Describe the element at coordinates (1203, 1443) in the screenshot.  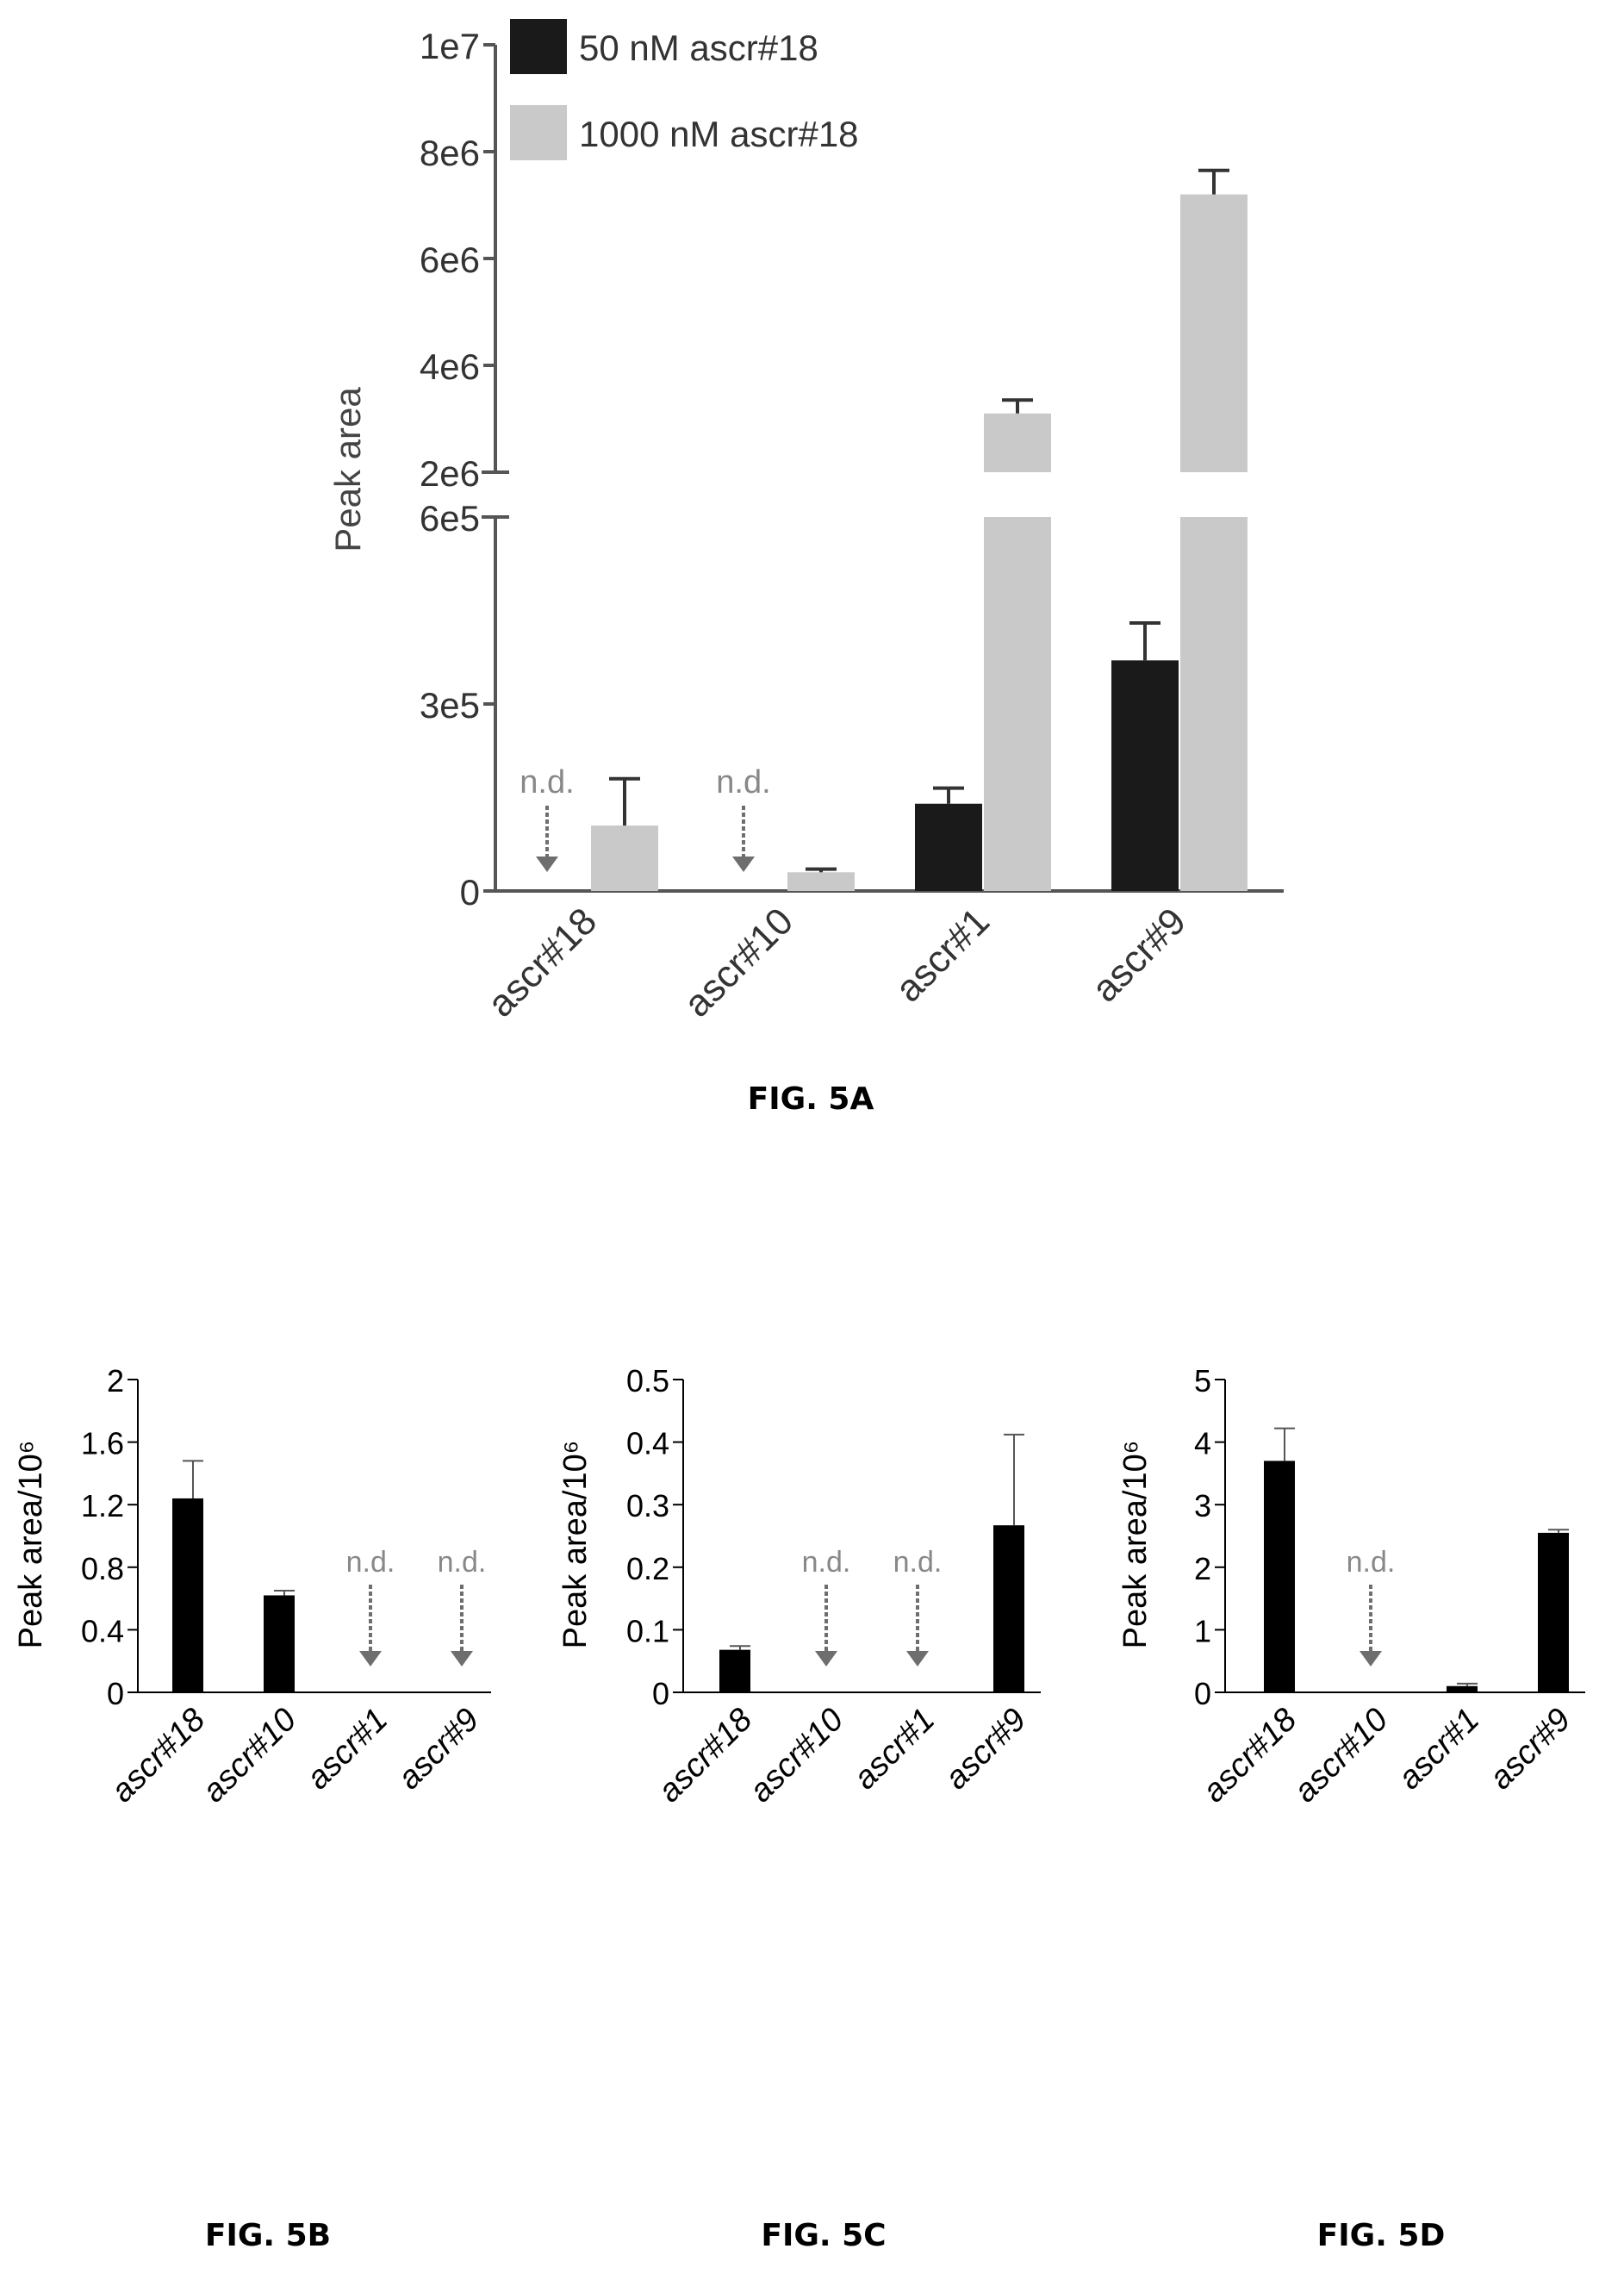
I see `y-tick-label-4: 4` at that location.